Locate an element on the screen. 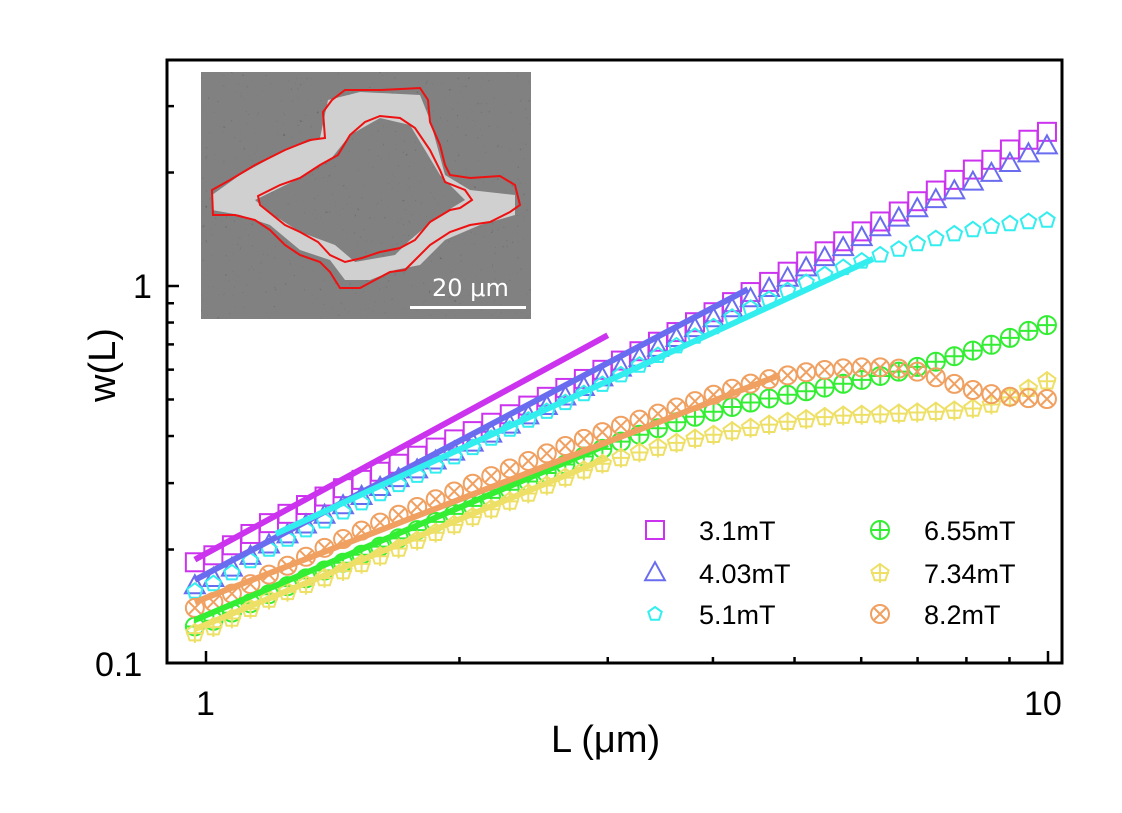  inner-contour is located at coordinates (365, 189).